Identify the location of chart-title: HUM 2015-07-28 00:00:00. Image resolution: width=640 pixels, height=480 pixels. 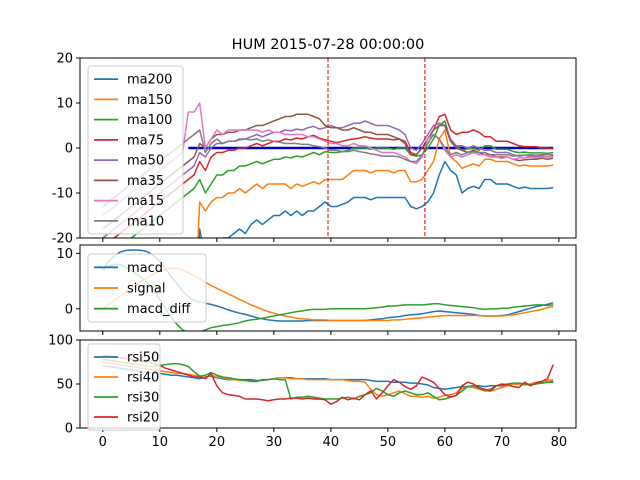
(328, 45).